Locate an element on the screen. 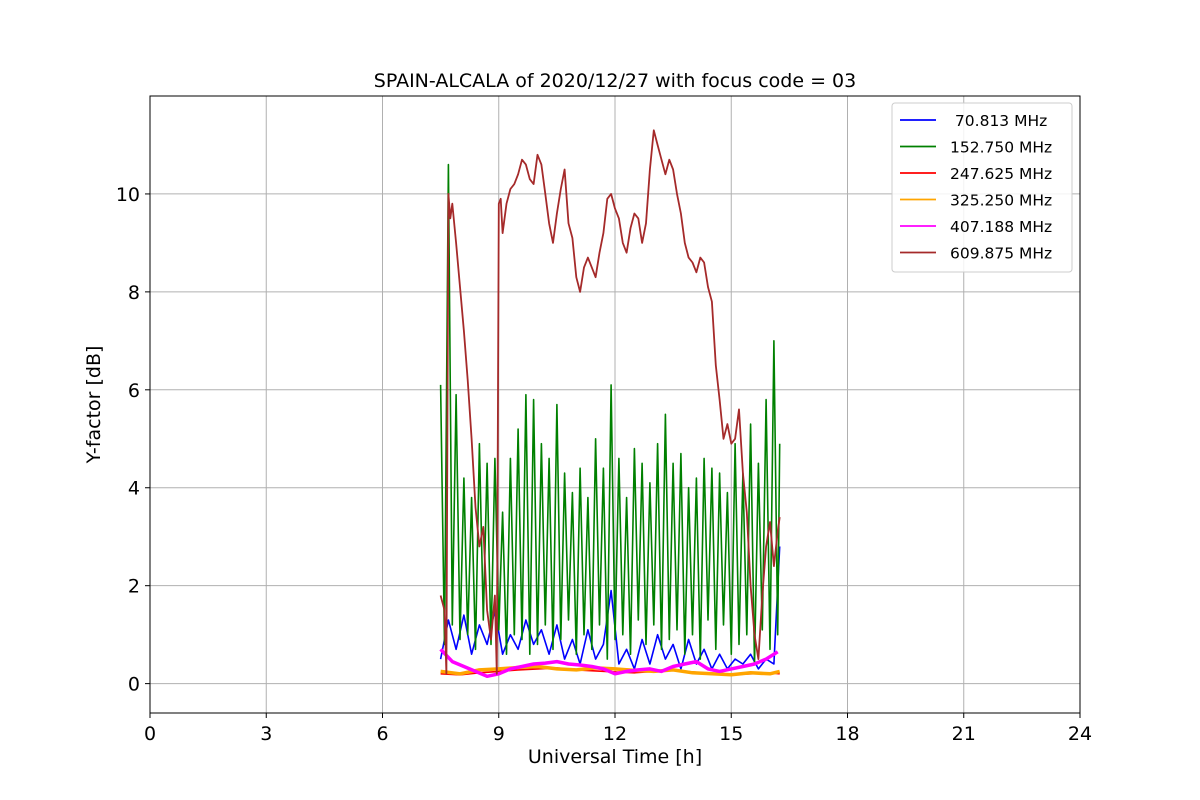 This screenshot has height=800, width=1200. y-axis-label: Y-factor [dB] is located at coordinates (94, 405).